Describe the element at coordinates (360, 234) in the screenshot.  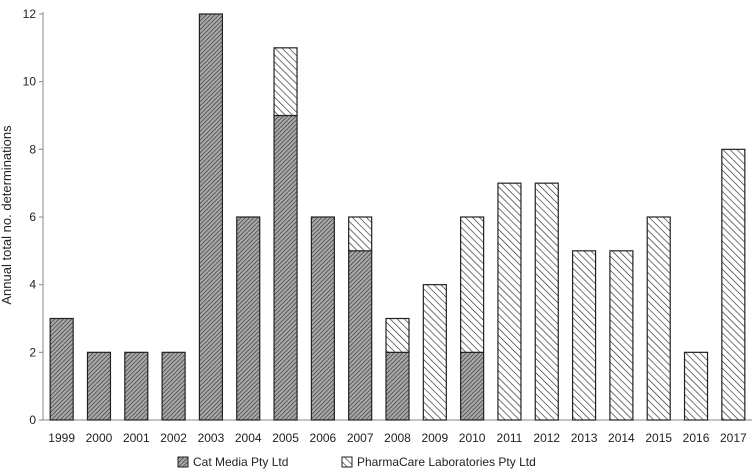
I see `bar-2007-pharmacare` at that location.